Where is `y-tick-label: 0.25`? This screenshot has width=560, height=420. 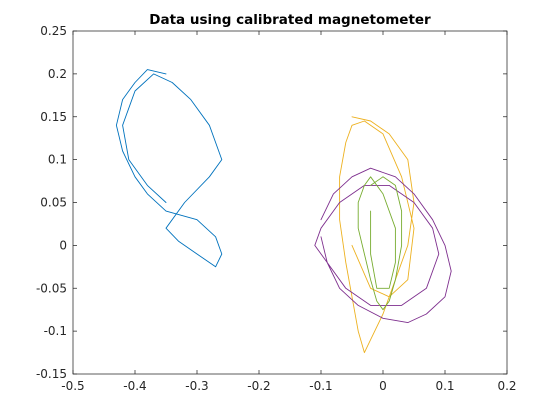
y-tick-label: 0.25 is located at coordinates (53, 31).